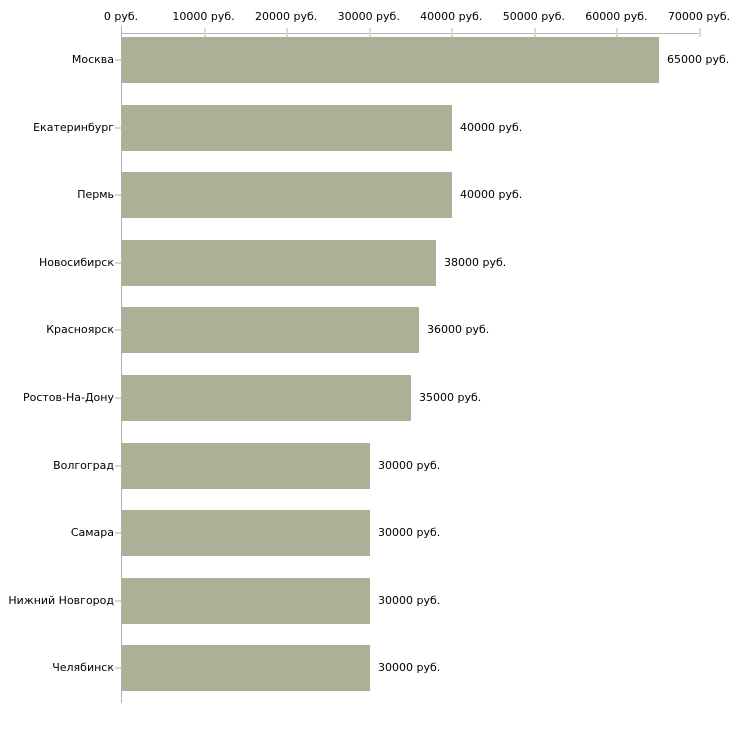 Image resolution: width=730 pixels, height=730 pixels. Describe the element at coordinates (92, 533) in the screenshot. I see `category-label: Самара` at that location.